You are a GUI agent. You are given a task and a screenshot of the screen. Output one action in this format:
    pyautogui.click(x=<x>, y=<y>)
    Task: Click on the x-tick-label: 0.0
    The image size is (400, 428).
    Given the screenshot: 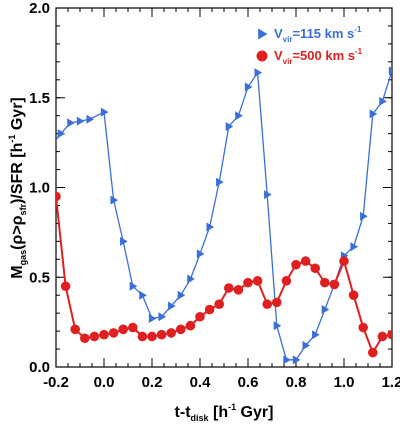 What is the action you would take?
    pyautogui.click(x=104, y=382)
    